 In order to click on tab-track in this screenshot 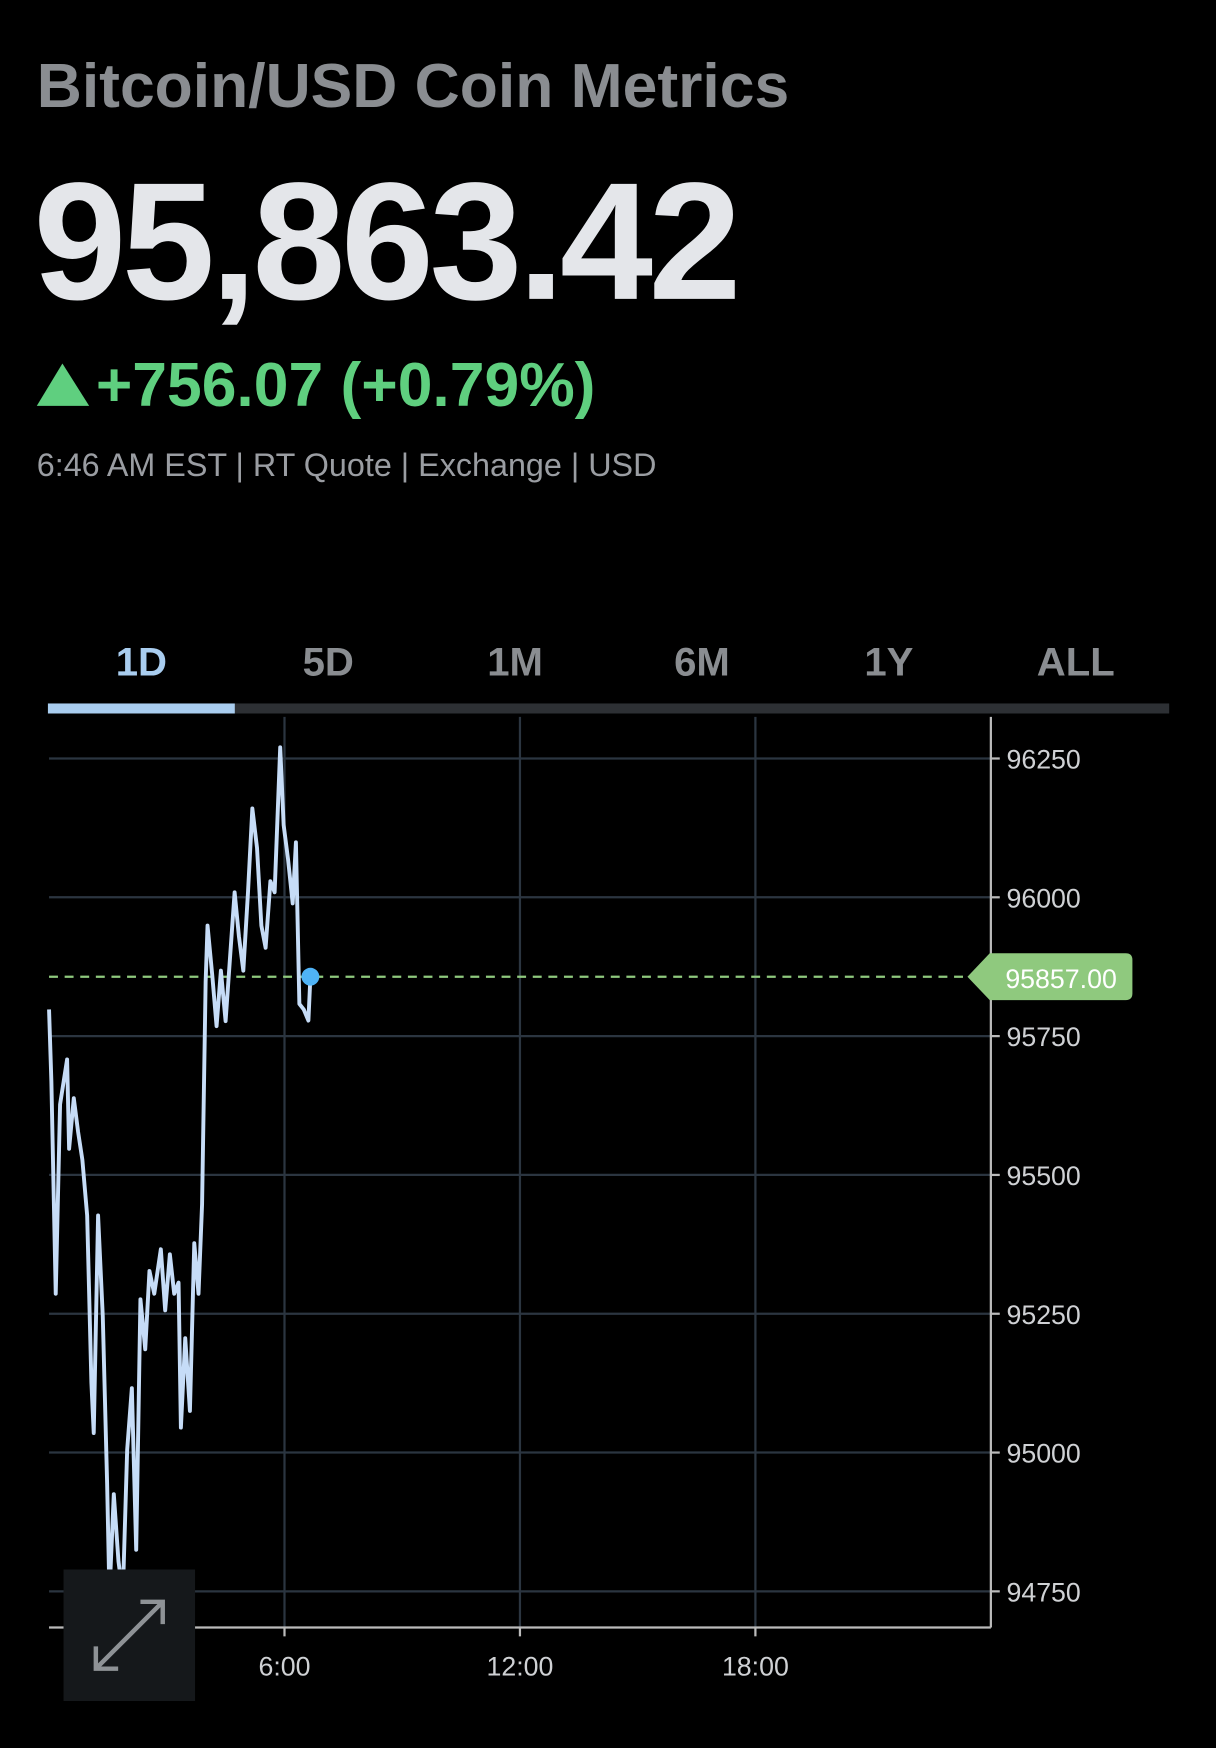, I will do `click(608, 708)`.